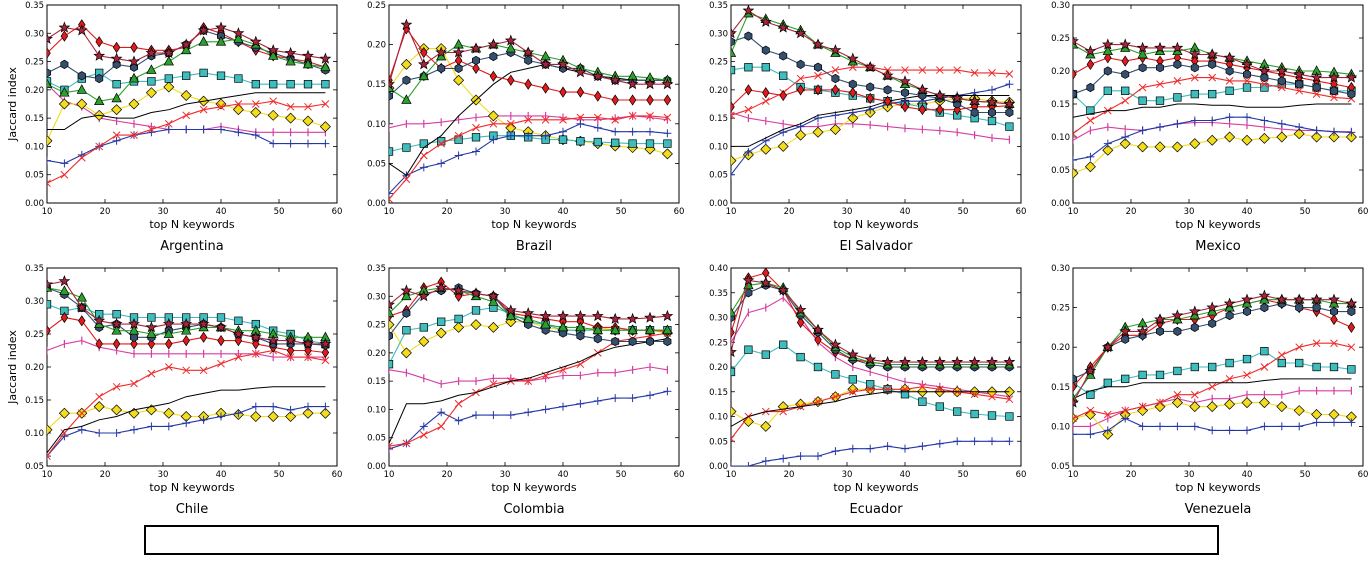 Image resolution: width=1368 pixels, height=561 pixels. What do you see at coordinates (1073, 475) in the screenshot?
I see `x-tick-label: 10` at bounding box center [1073, 475].